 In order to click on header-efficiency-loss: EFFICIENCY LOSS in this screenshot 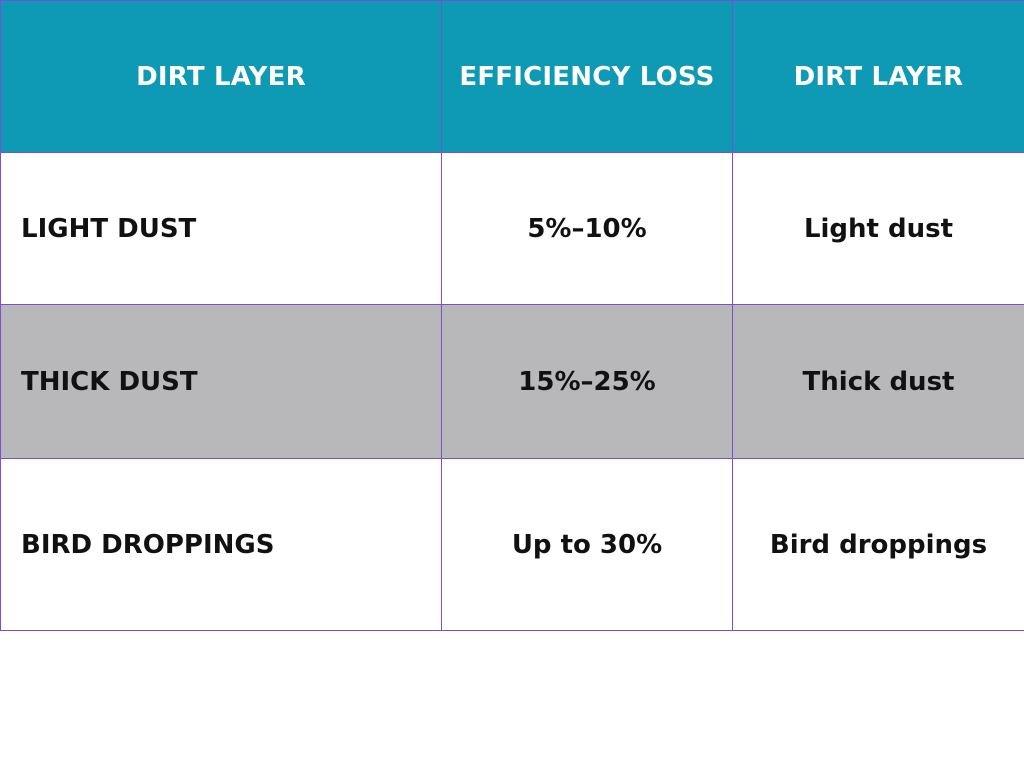, I will do `click(587, 76)`.